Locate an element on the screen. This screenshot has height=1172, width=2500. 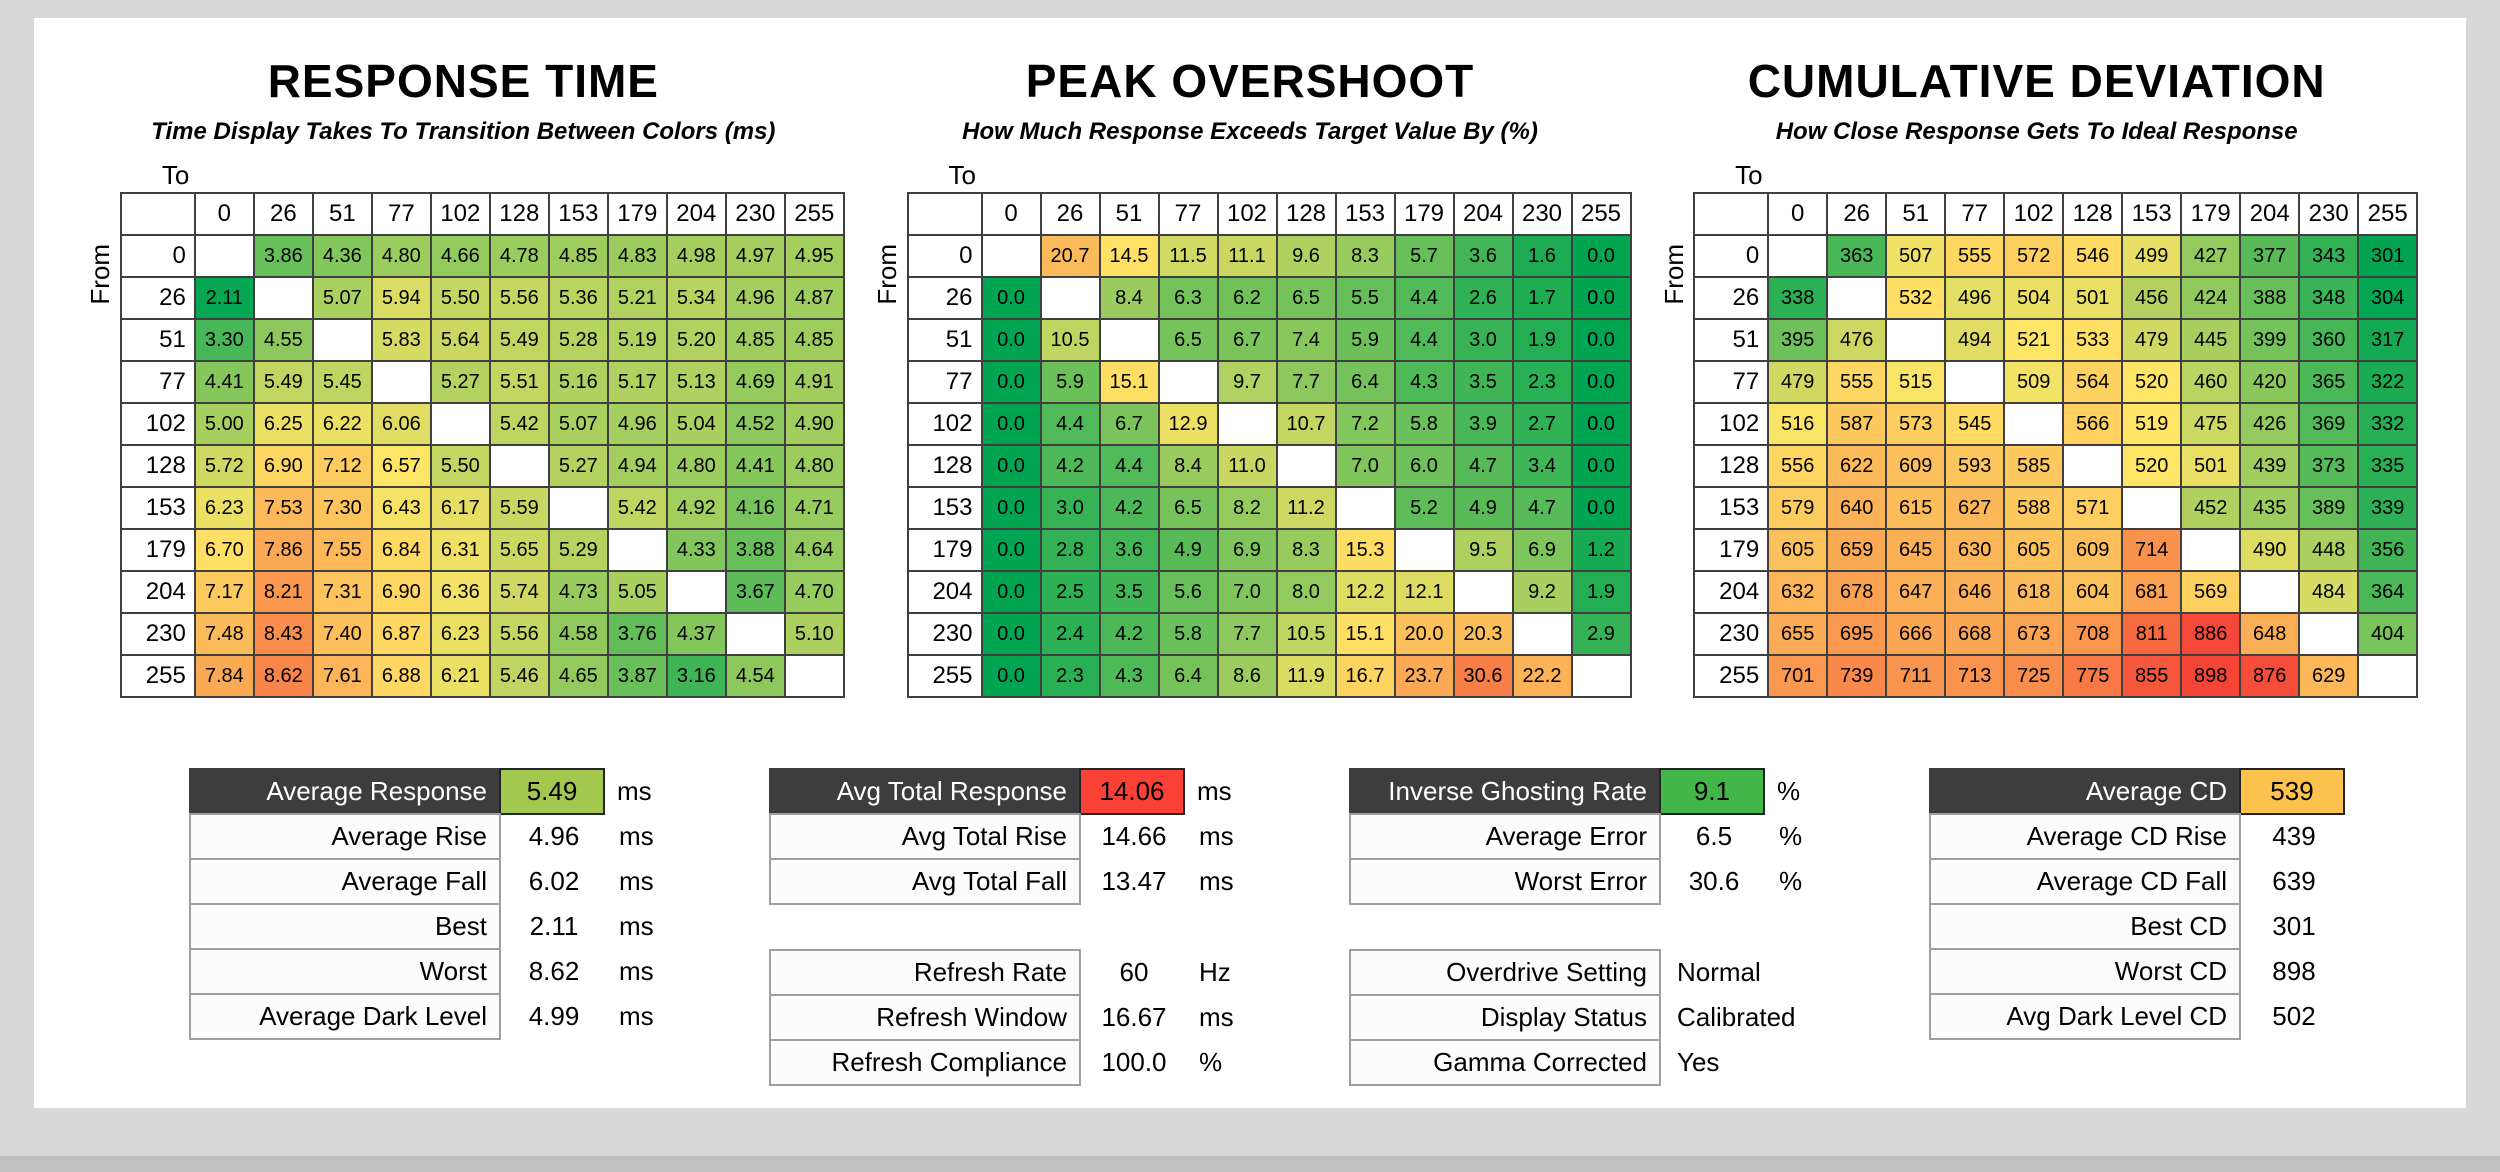
row-header: 230 is located at coordinates (944, 634).